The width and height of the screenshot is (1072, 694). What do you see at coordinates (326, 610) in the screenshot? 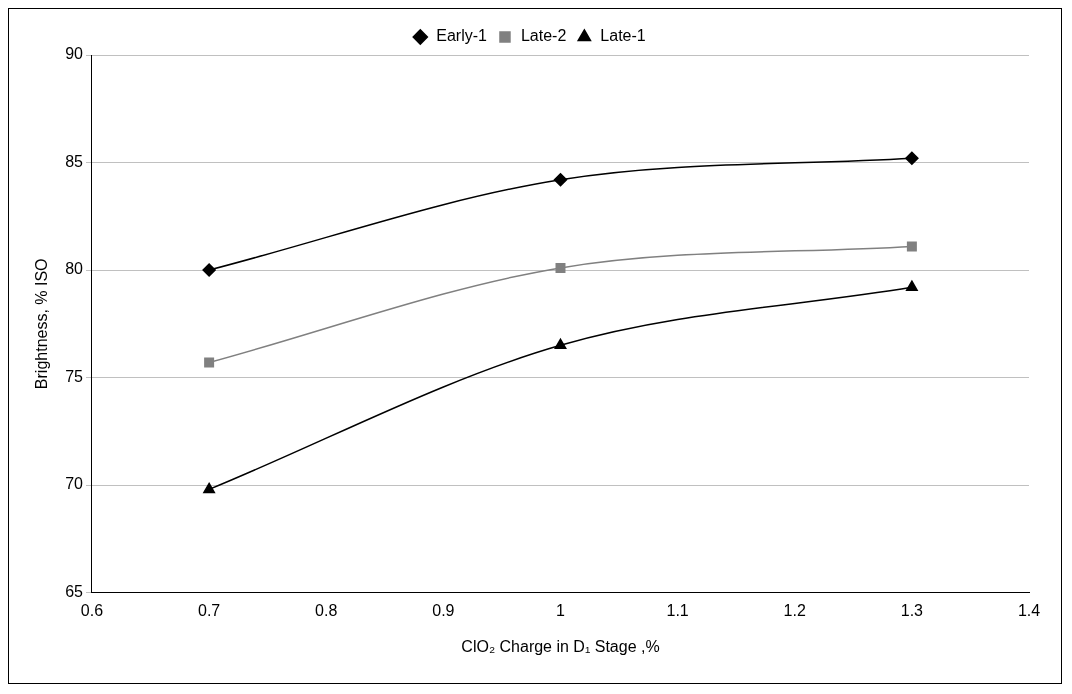
I see `x-tick-label: 0.8` at bounding box center [326, 610].